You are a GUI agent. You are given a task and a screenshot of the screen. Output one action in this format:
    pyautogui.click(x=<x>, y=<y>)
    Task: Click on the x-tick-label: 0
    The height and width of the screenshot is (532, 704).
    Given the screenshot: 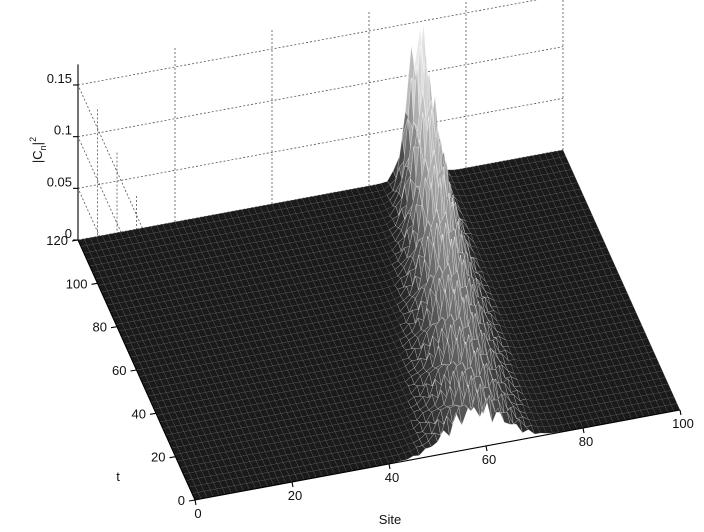 What is the action you would take?
    pyautogui.click(x=197, y=513)
    